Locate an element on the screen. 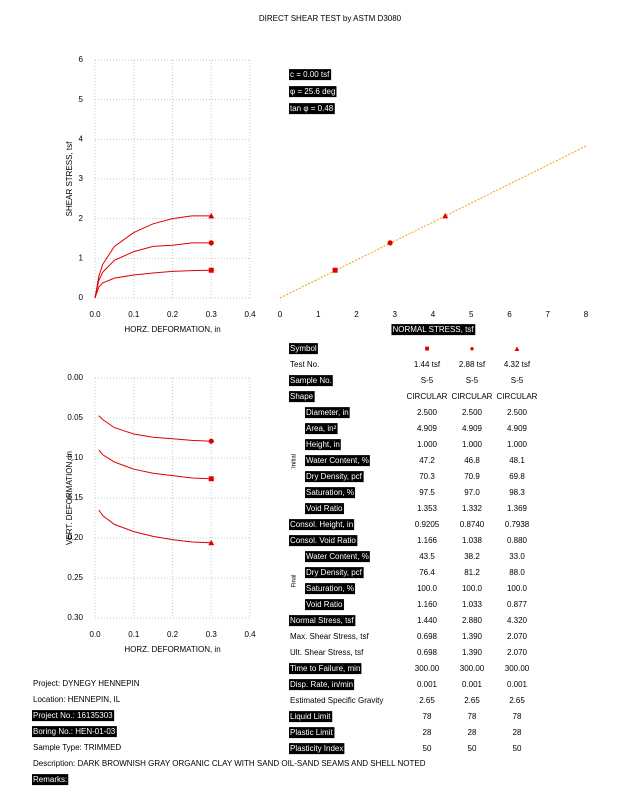 The image size is (618, 800). row-label: Plastic Limit is located at coordinates (311, 732).